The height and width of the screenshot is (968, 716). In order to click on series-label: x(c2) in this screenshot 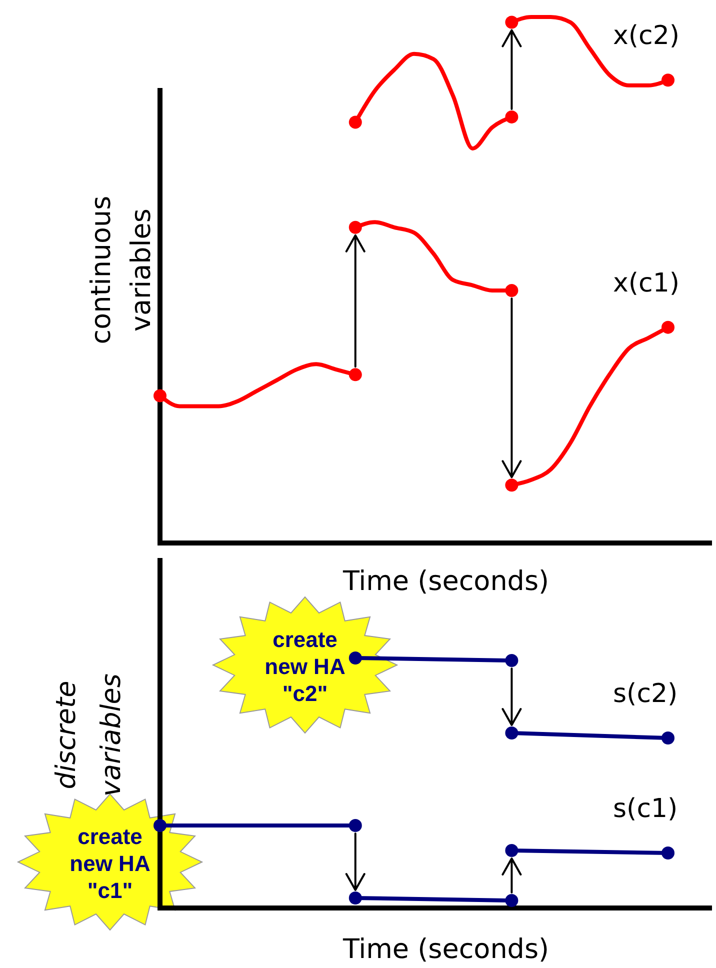, I will do `click(646, 36)`.